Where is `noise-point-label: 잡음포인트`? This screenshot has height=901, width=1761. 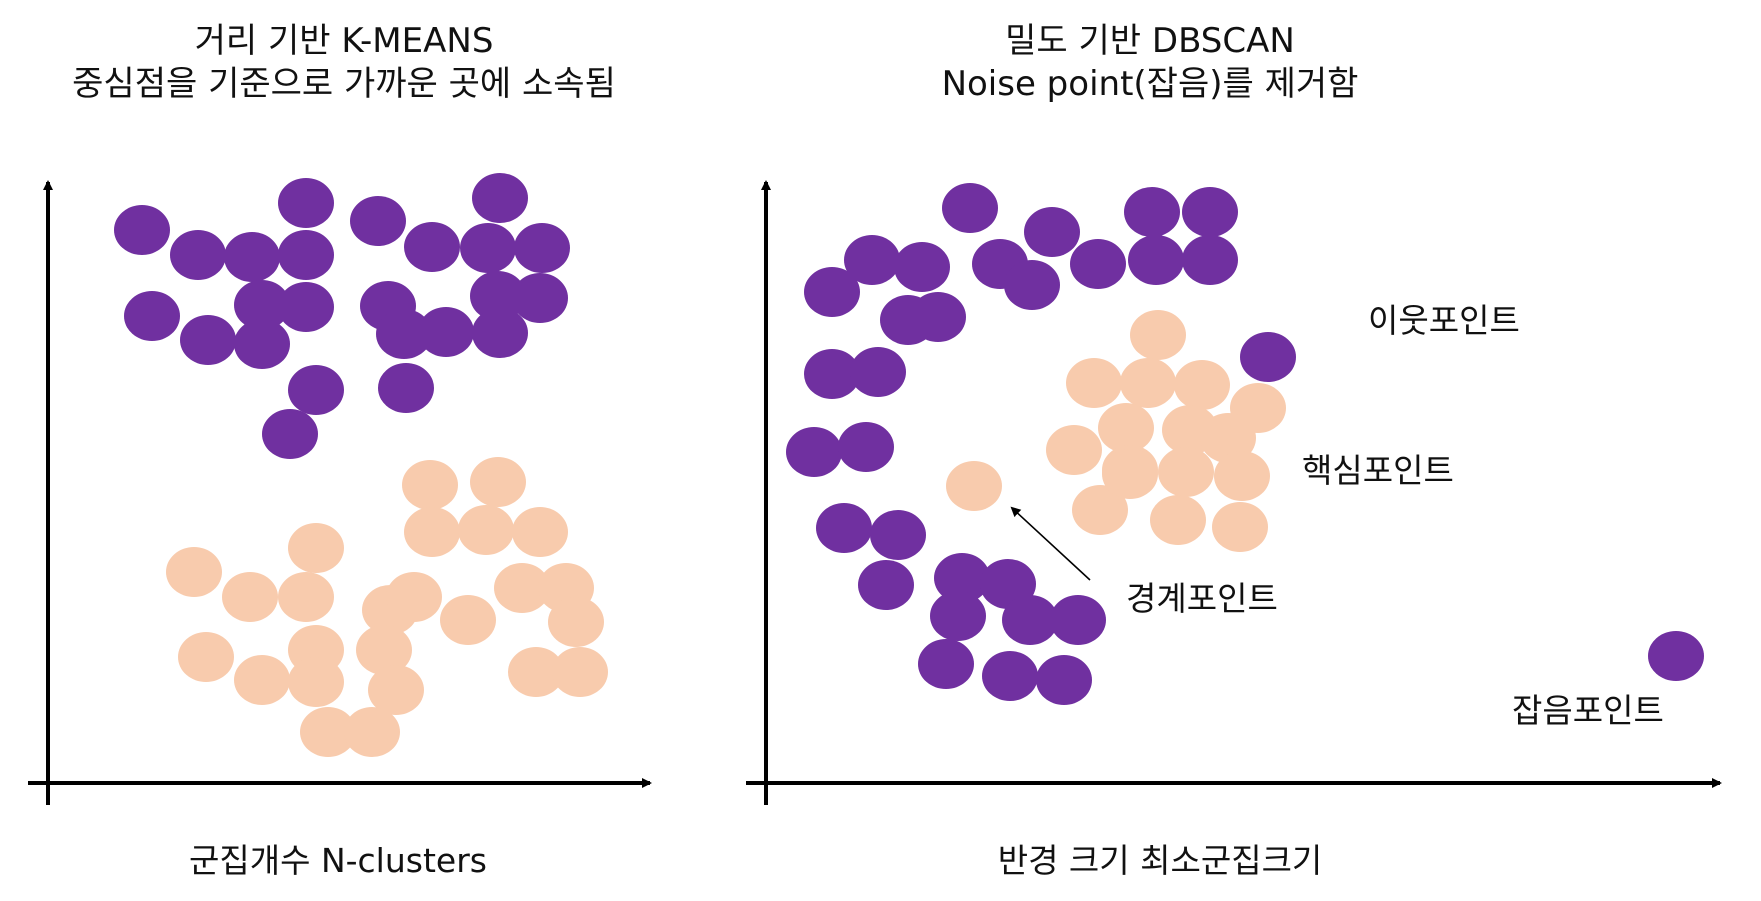
noise-point-label: 잡음포인트 is located at coordinates (1588, 710).